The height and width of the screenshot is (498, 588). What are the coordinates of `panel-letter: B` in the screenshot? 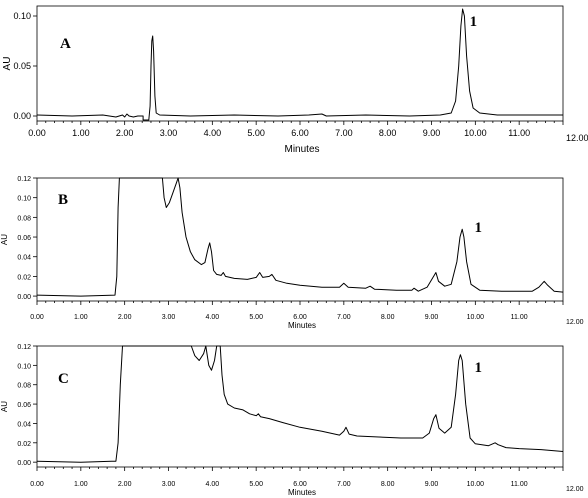 It's located at (63, 200).